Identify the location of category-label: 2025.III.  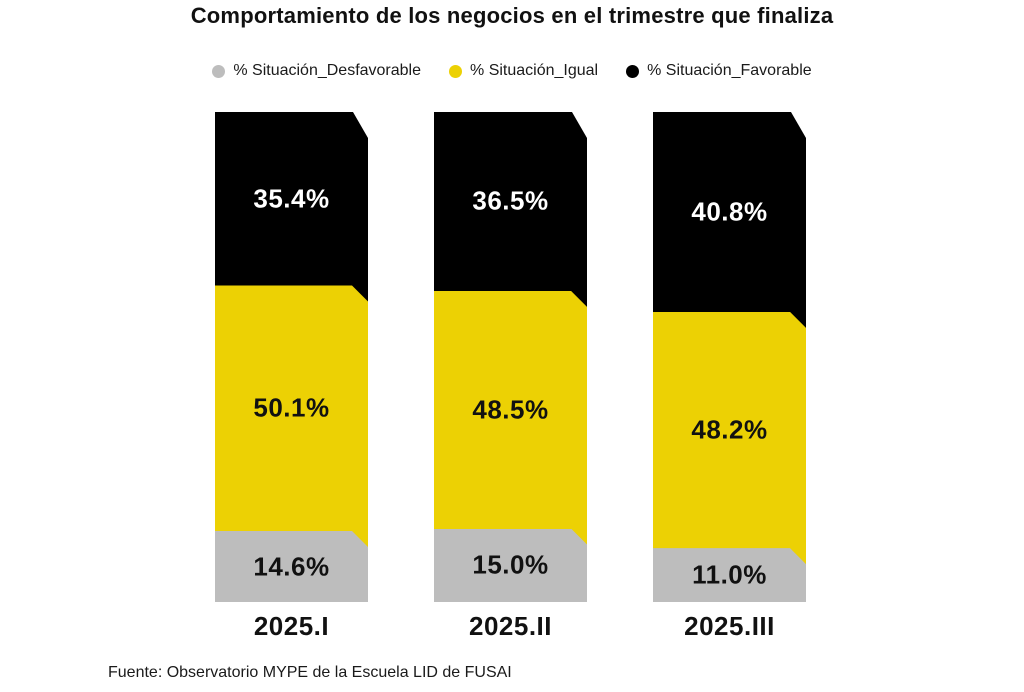
(729, 626).